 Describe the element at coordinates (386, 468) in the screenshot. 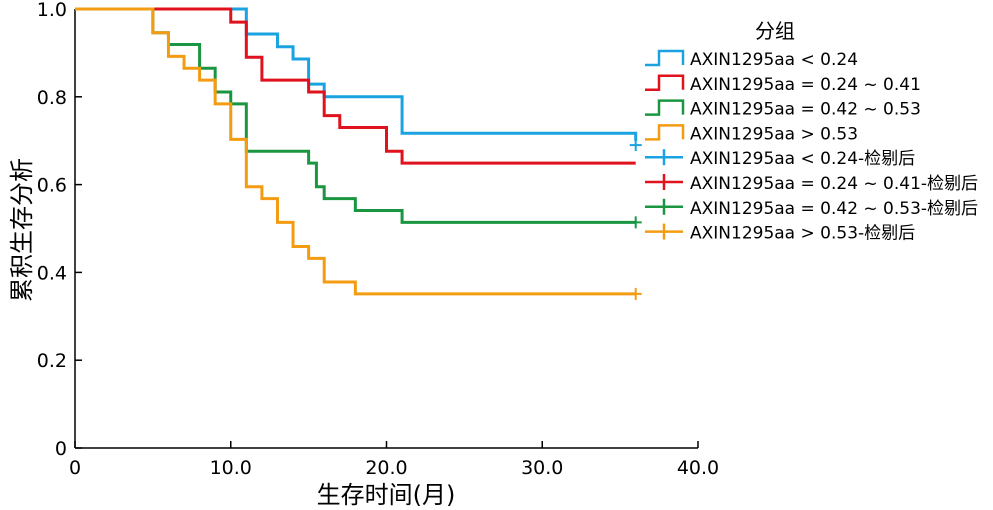

I see `x-tick-label: 20.0` at that location.